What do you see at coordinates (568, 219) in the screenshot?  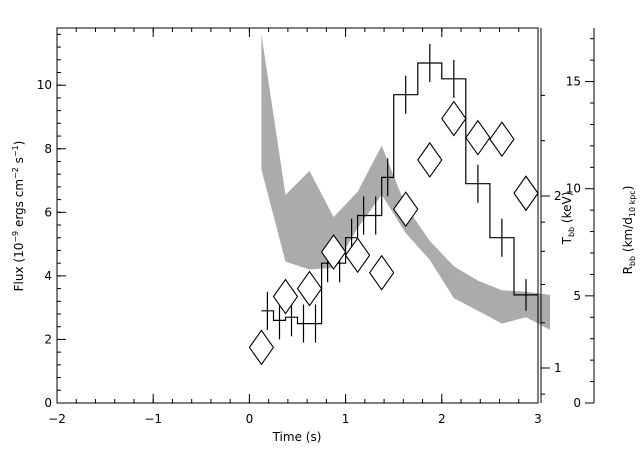 I see `temperature-axis-title: Tbb (keV)` at bounding box center [568, 219].